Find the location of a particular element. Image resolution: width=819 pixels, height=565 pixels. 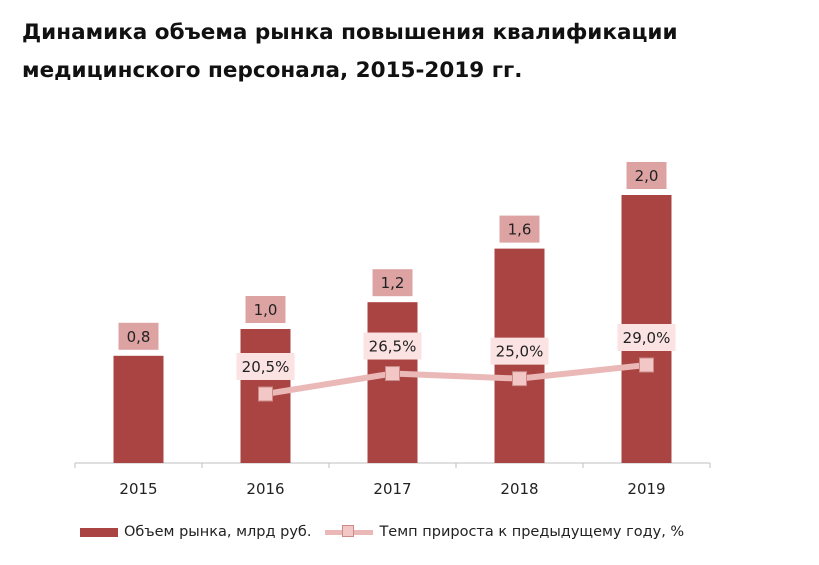

bar-value-label: 1,6 is located at coordinates (520, 230).